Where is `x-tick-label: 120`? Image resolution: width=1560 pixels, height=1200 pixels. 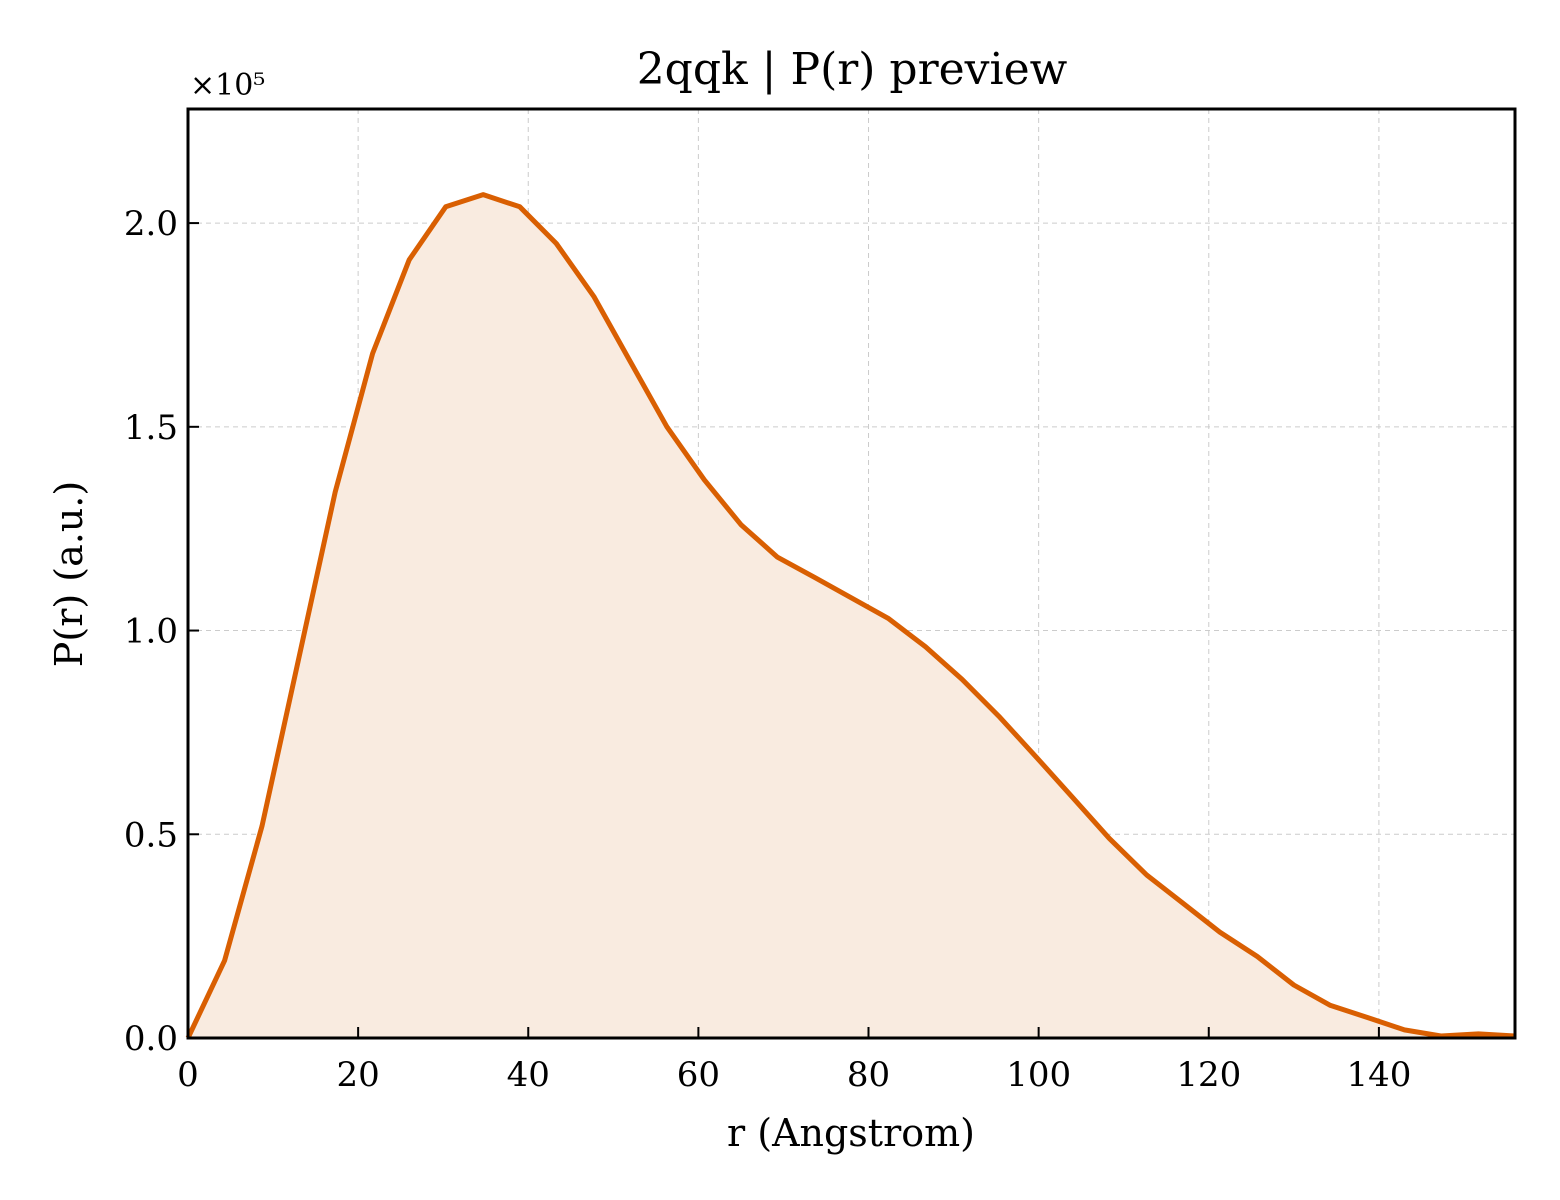
x-tick-label: 120 is located at coordinates (1208, 1075).